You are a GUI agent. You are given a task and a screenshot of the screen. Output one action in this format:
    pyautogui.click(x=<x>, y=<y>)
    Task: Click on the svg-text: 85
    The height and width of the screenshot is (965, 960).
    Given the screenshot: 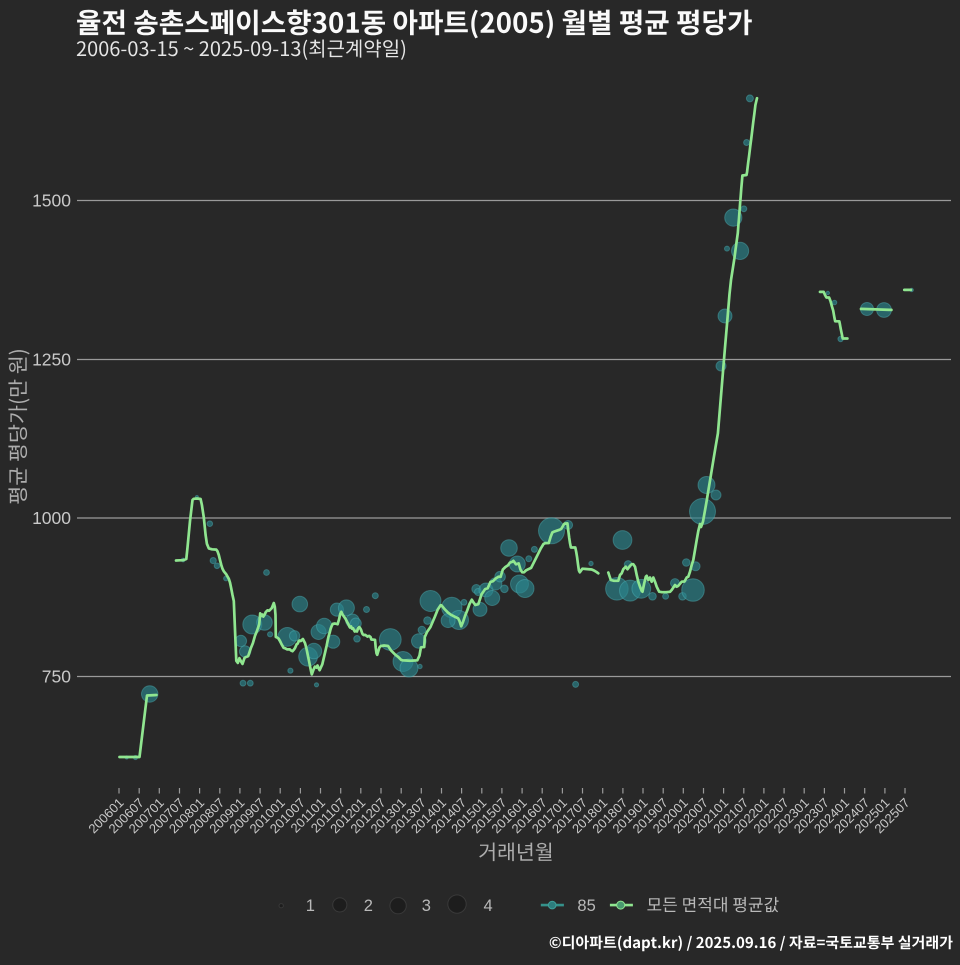 What is the action you would take?
    pyautogui.click(x=586, y=906)
    